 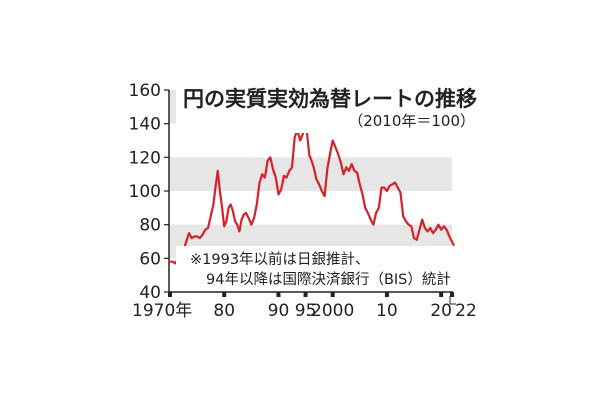 What do you see at coordinates (466, 311) in the screenshot?
I see `x-tick-label: 22` at bounding box center [466, 311].